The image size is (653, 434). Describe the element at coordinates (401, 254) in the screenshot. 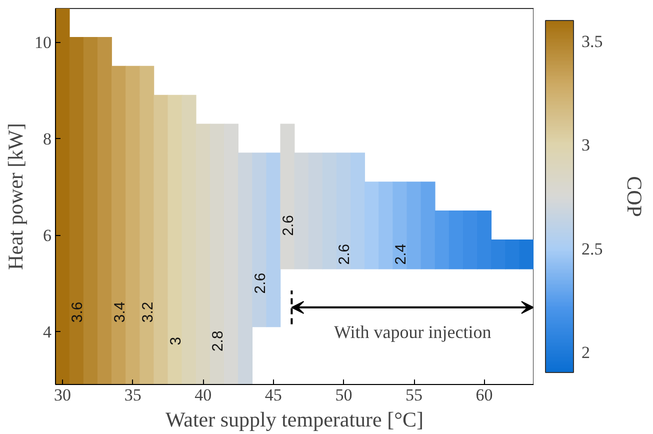

I see `annotation: 2.4` at that location.